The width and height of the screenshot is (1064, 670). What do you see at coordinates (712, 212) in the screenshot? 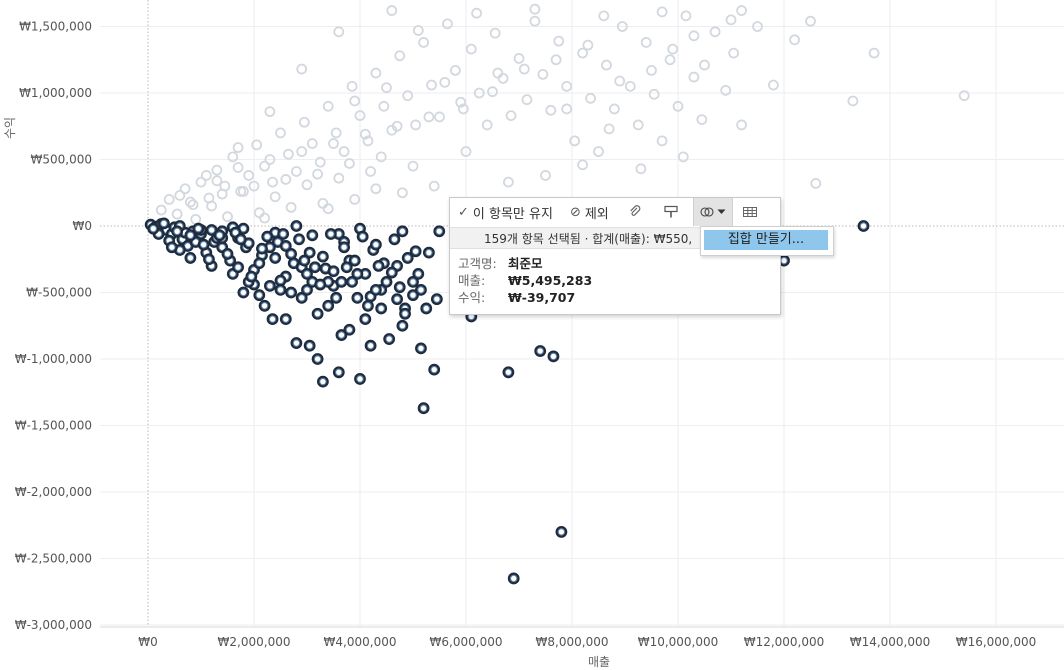
I see `group-members-button` at bounding box center [712, 212].